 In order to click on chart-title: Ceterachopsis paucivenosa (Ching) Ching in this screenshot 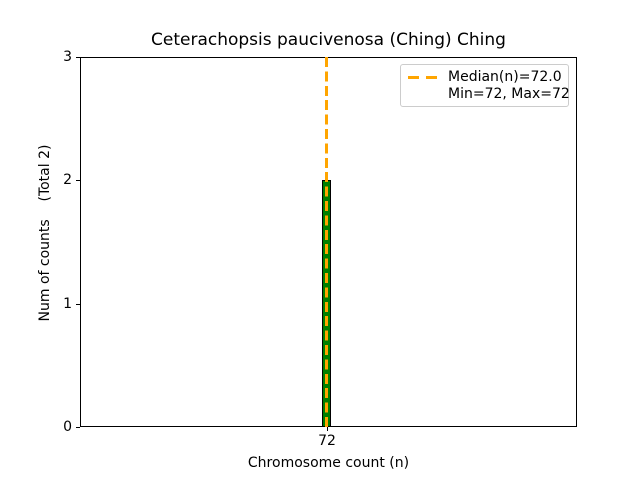, I will do `click(328, 40)`.